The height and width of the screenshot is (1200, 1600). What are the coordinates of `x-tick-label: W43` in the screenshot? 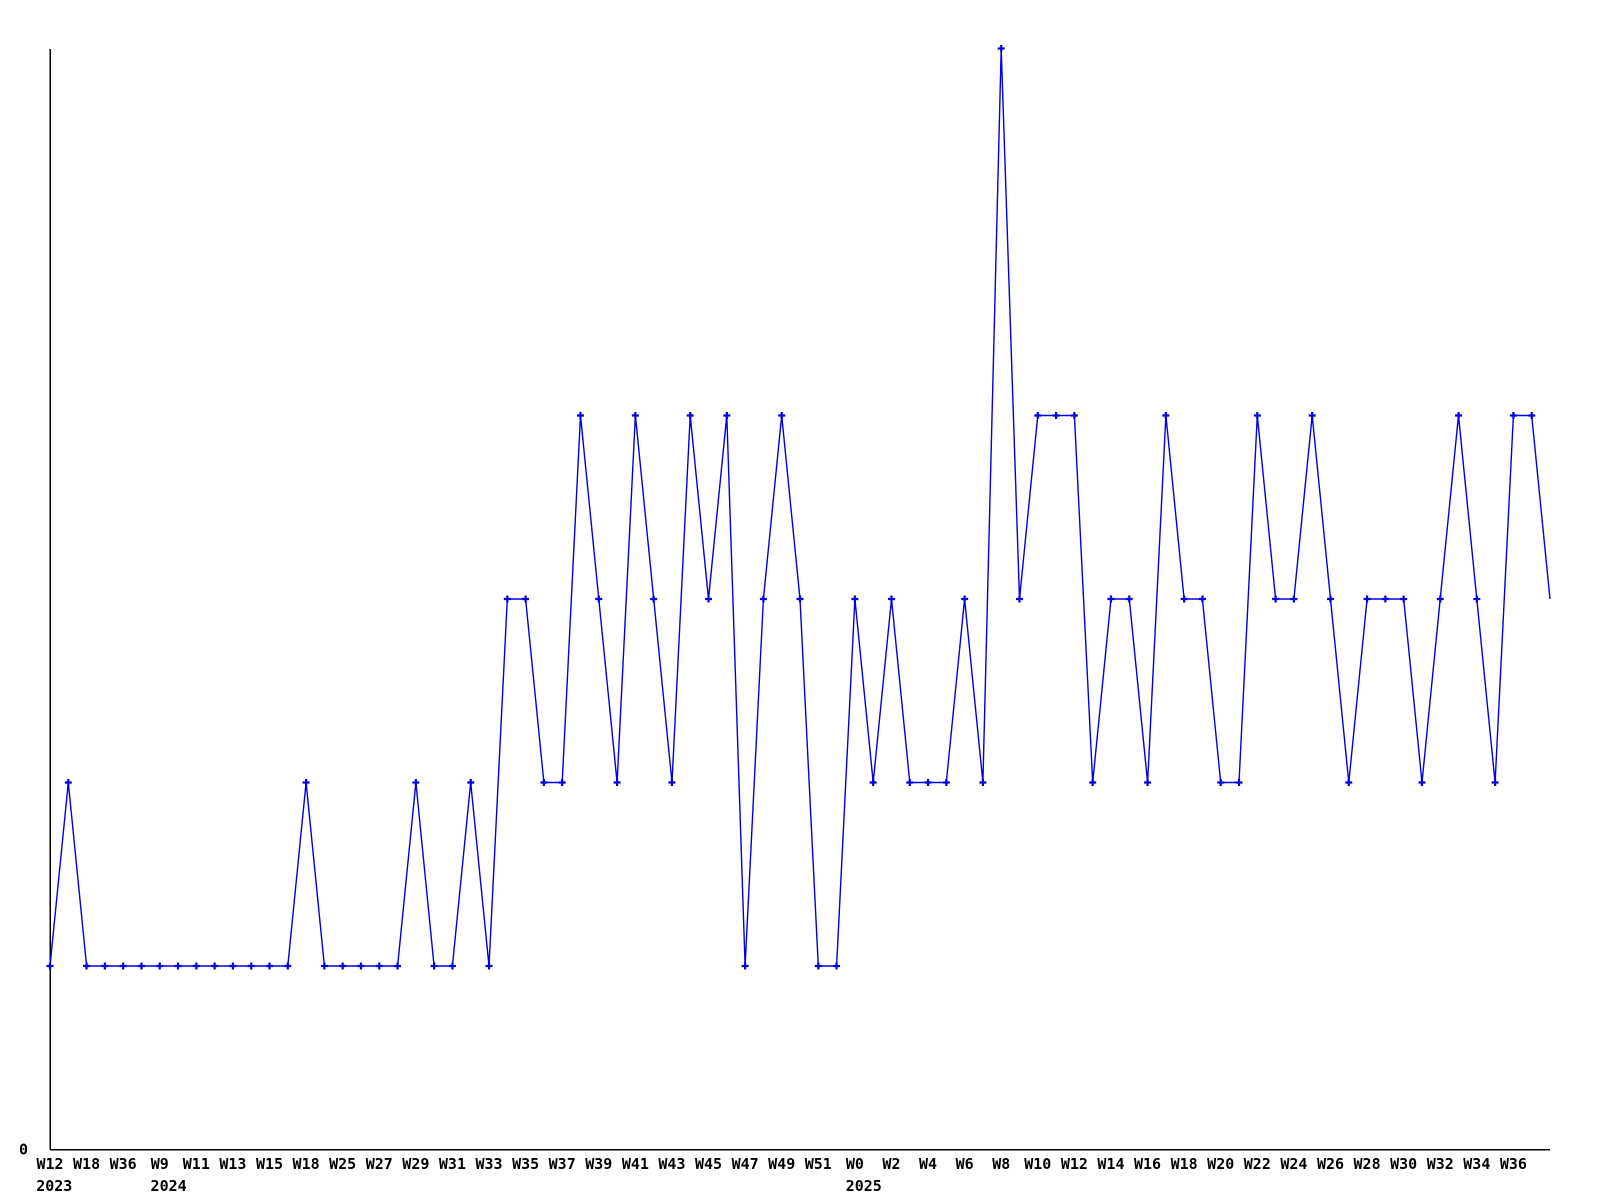 It's located at (671, 1164).